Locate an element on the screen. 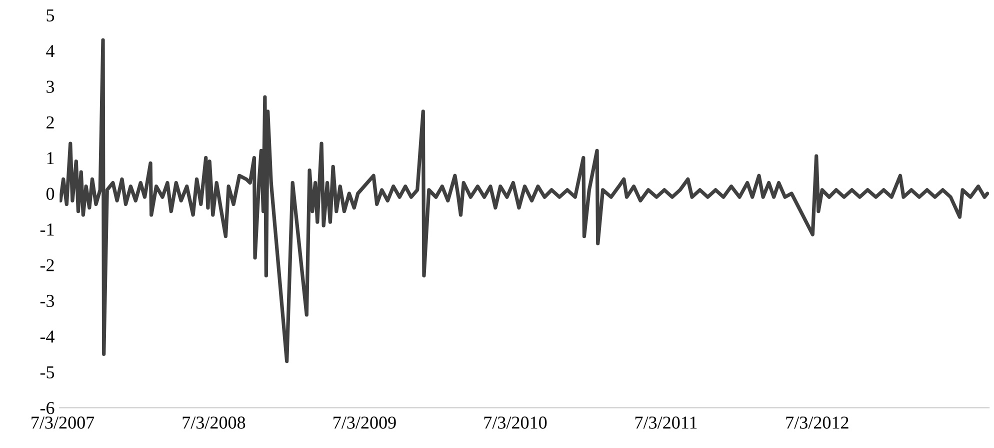 Image resolution: width=994 pixels, height=448 pixels. x-tick-label: 7/3/2009 is located at coordinates (365, 422).